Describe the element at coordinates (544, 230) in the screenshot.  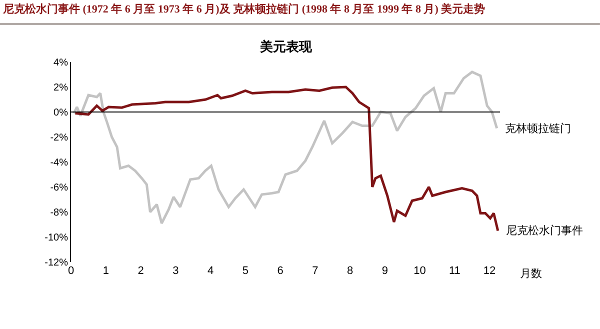
I see `series-label: 尼克松水门事件` at that location.